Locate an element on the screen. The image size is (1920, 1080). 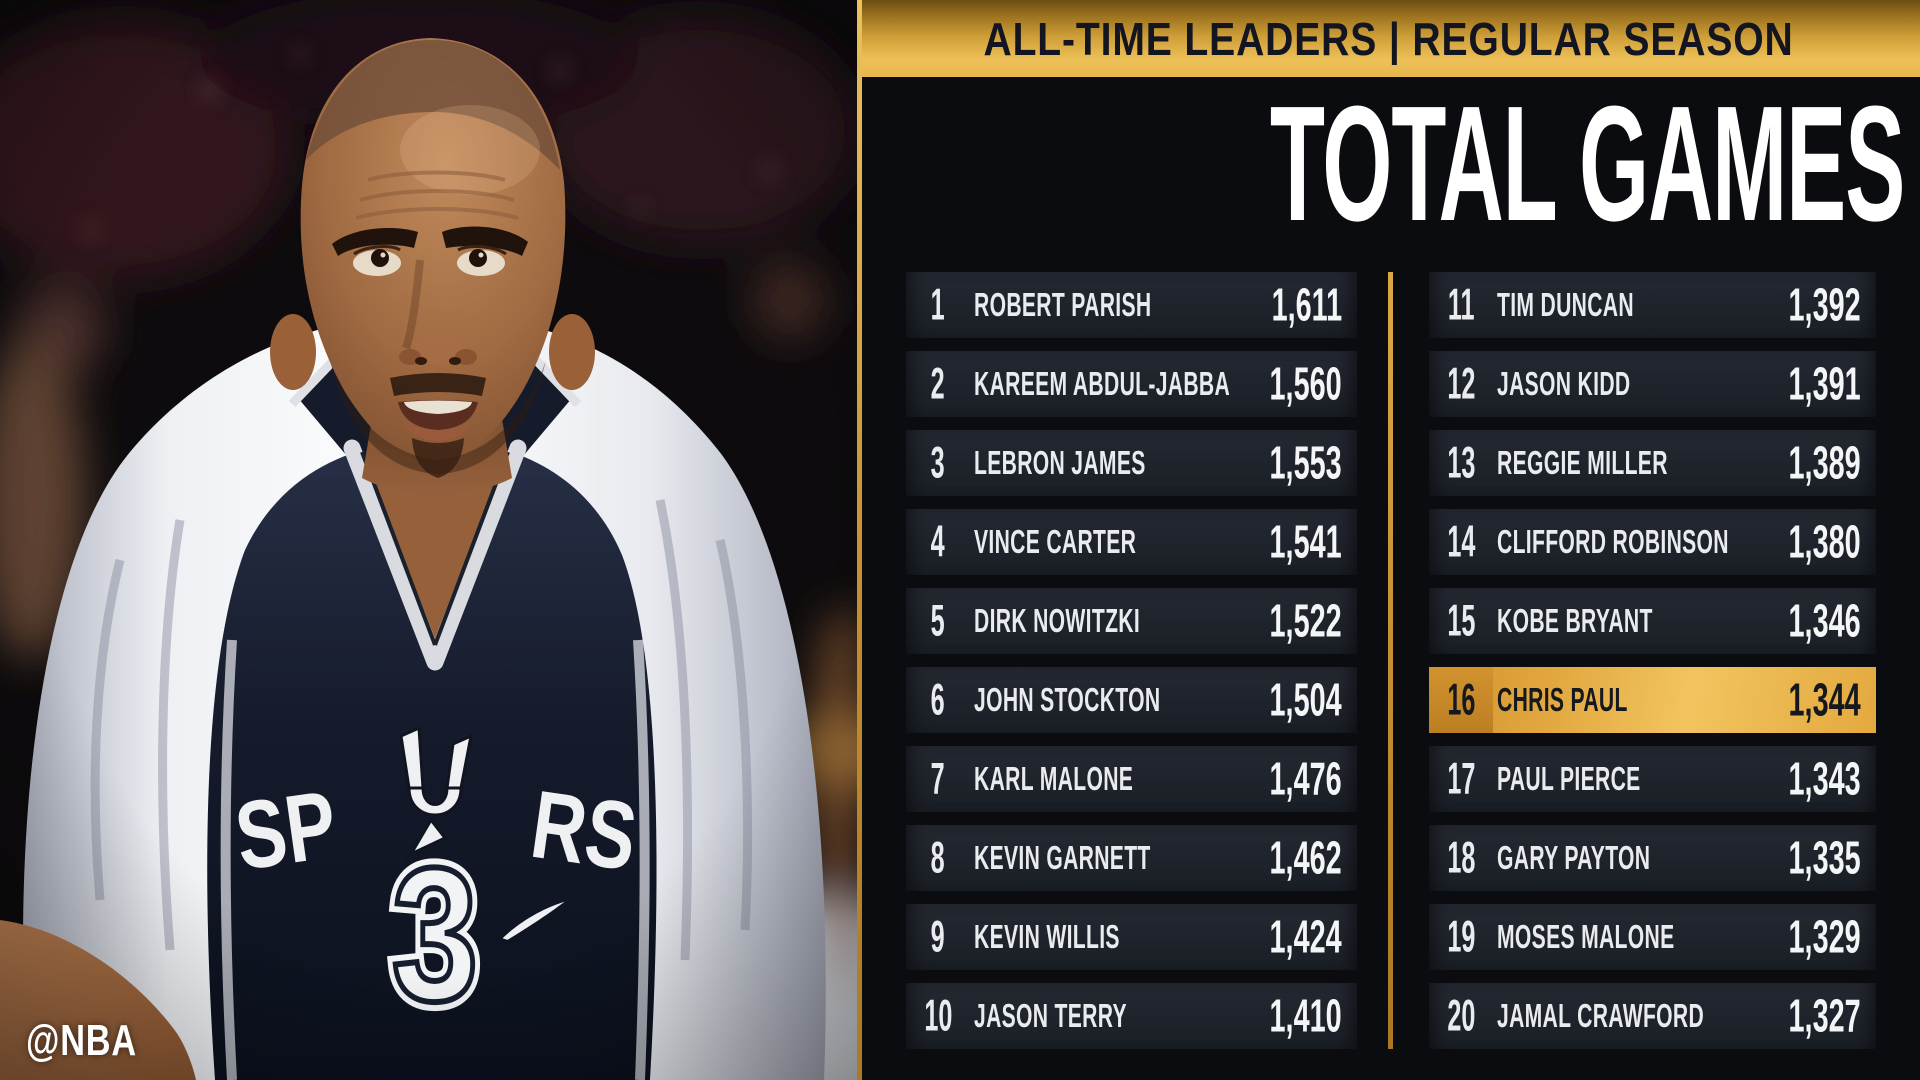
rank-number: 12 is located at coordinates (1461, 383).